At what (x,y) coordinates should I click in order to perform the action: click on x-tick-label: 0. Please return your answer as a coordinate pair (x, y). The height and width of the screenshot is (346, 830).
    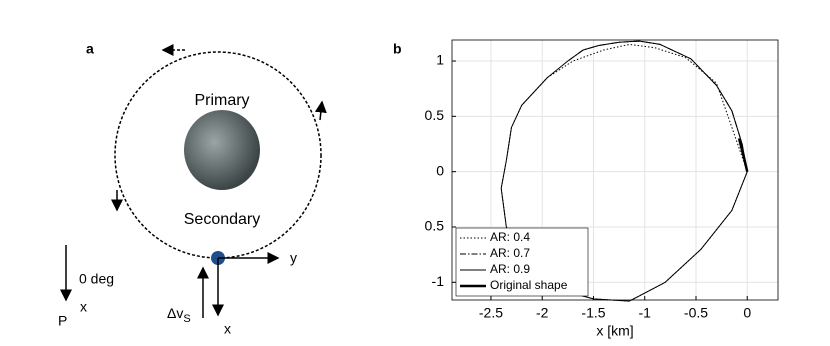
    Looking at the image, I should click on (747, 313).